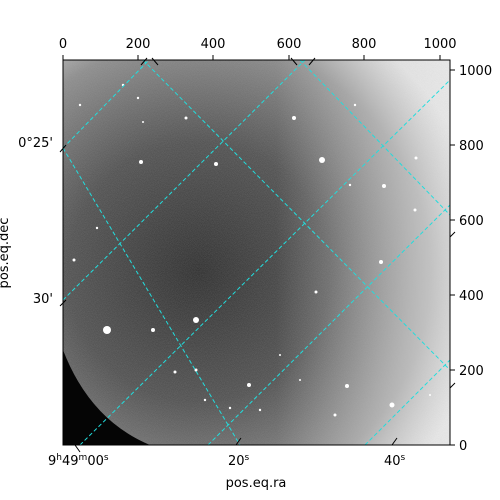 Image resolution: width=500 pixels, height=500 pixels. What do you see at coordinates (471, 146) in the screenshot?
I see `right-tick-800: 800` at bounding box center [471, 146].